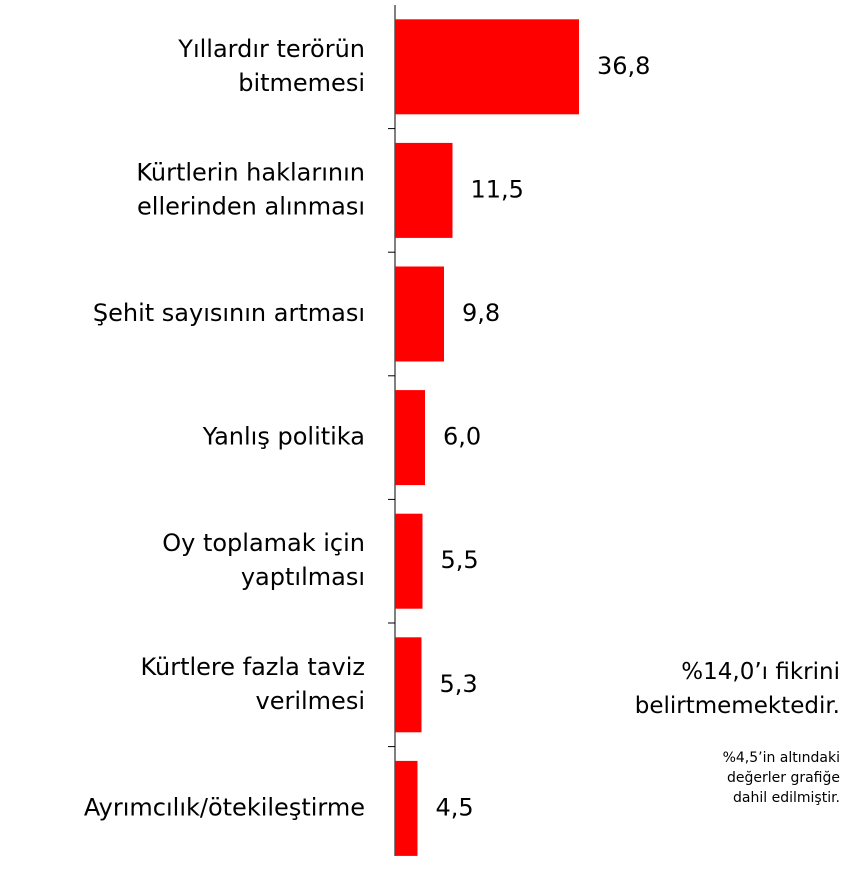  Describe the element at coordinates (250, 189) in the screenshot. I see `category-label: Kürtlerin haklarının ellerinden alınması` at that location.